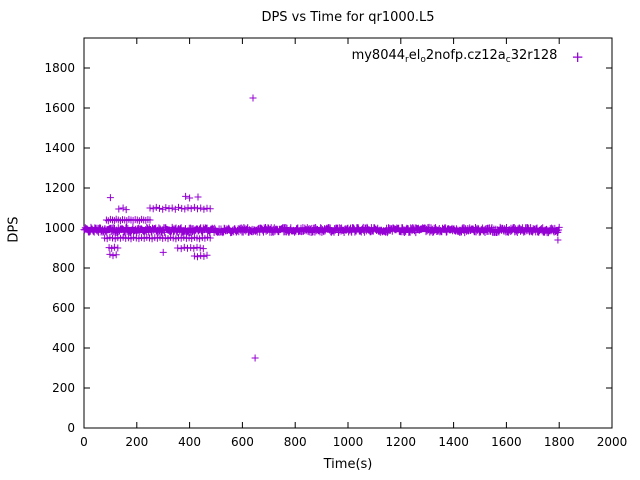  I want to click on chart-title: DPS vs Time for qr1000.L5, so click(348, 17).